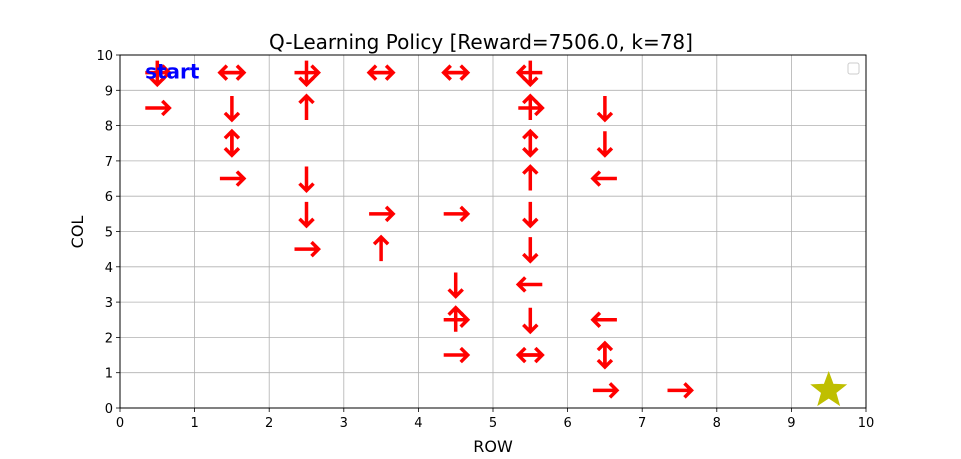  What do you see at coordinates (269, 423) in the screenshot?
I see `x-tick-label: 2` at bounding box center [269, 423].